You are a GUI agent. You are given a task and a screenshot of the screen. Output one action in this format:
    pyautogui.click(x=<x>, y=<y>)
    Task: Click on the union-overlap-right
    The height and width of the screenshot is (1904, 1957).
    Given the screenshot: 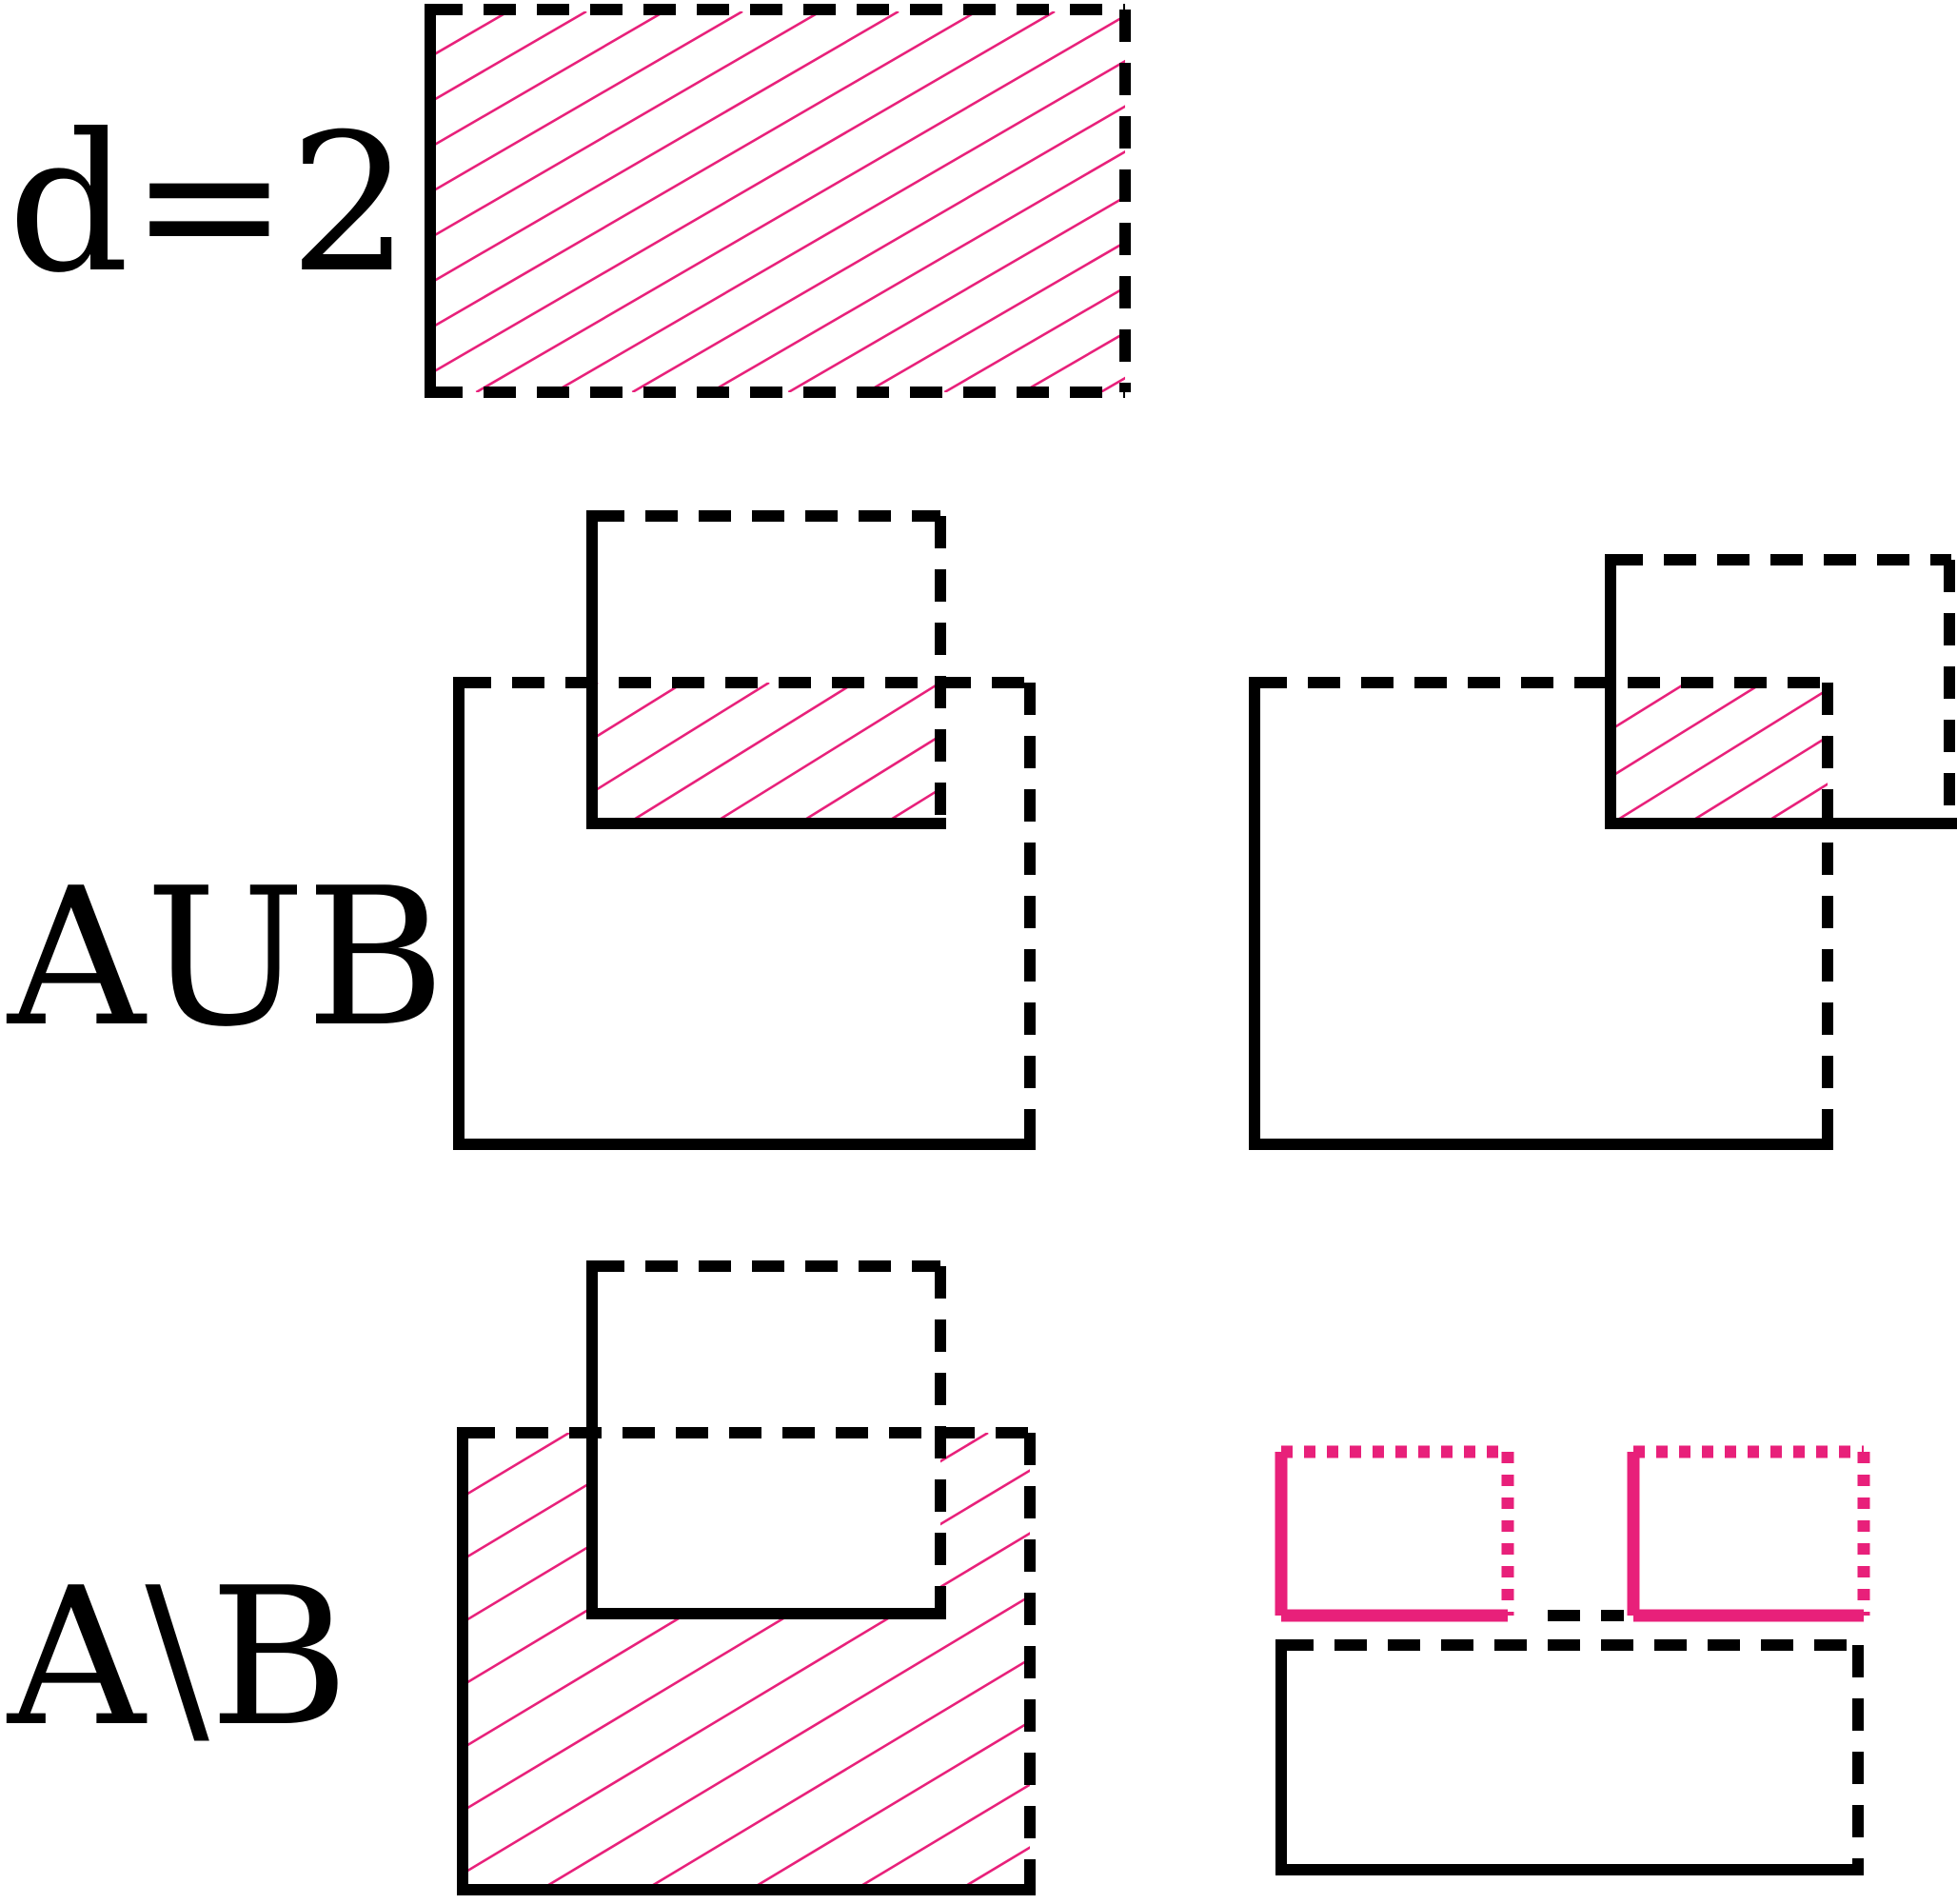 What is the action you would take?
    pyautogui.click(x=1603, y=852)
    